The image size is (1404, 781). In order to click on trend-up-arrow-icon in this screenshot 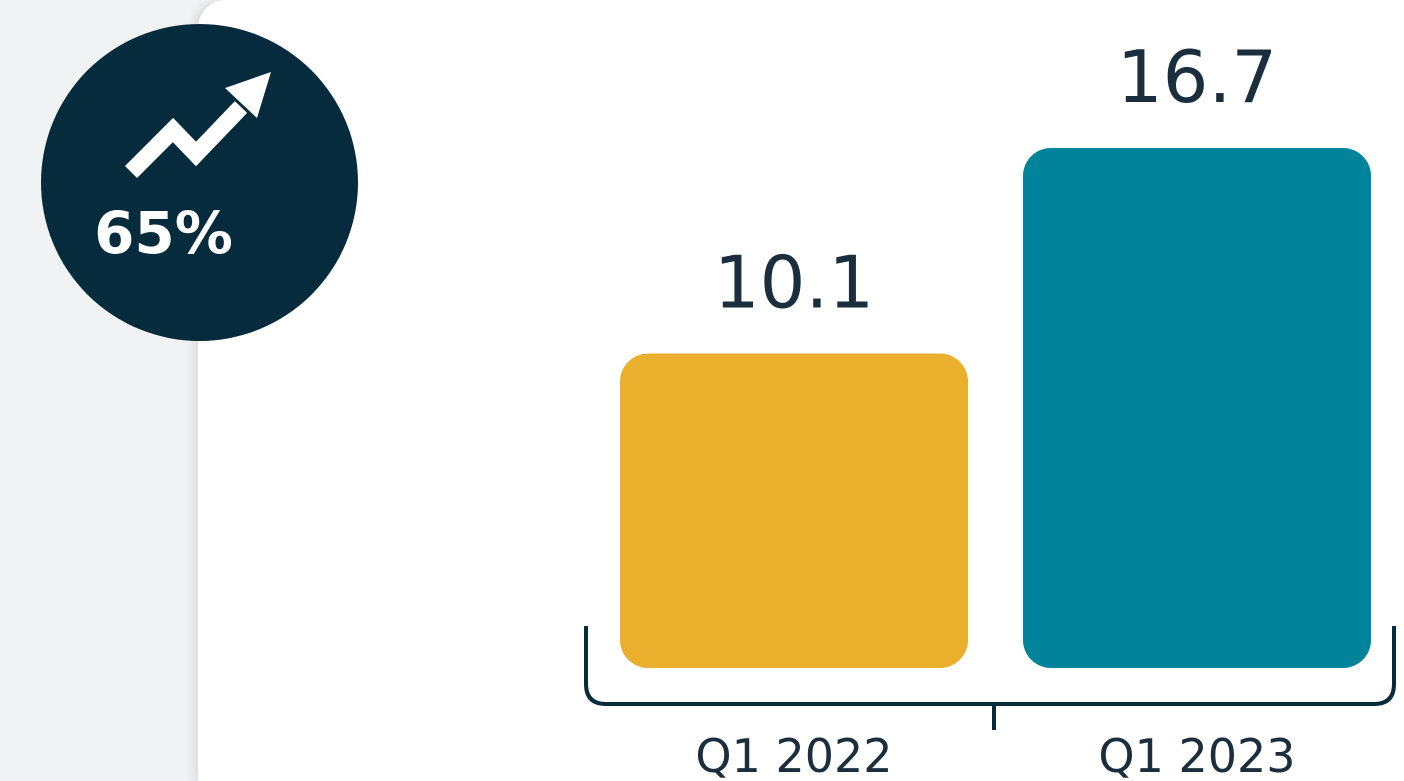, I will do `click(197, 125)`.